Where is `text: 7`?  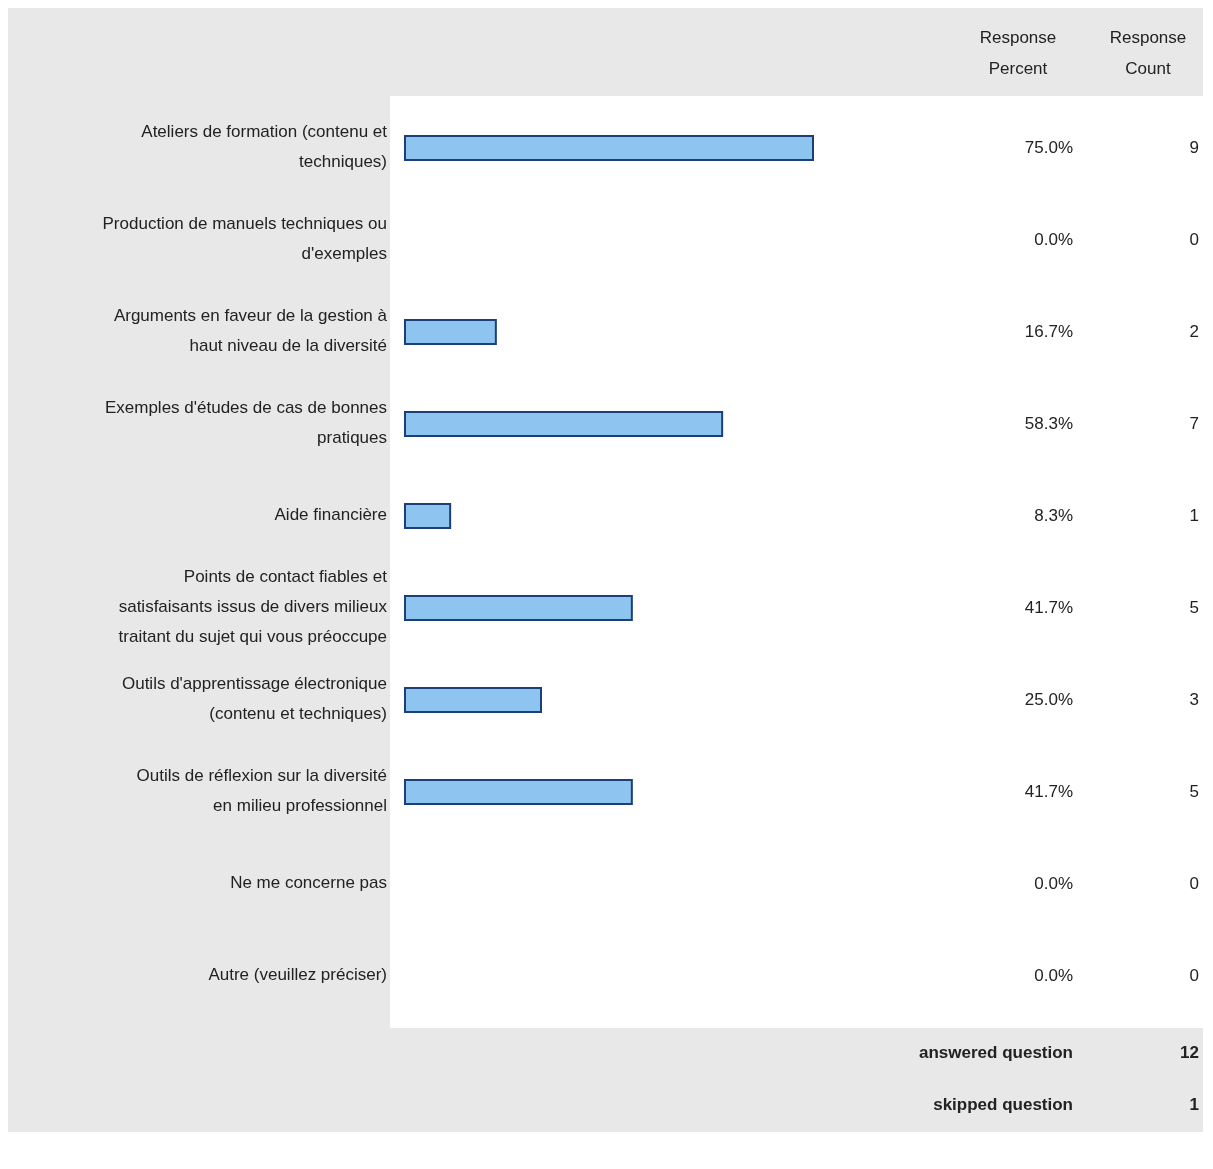 text: 7 is located at coordinates (1194, 424).